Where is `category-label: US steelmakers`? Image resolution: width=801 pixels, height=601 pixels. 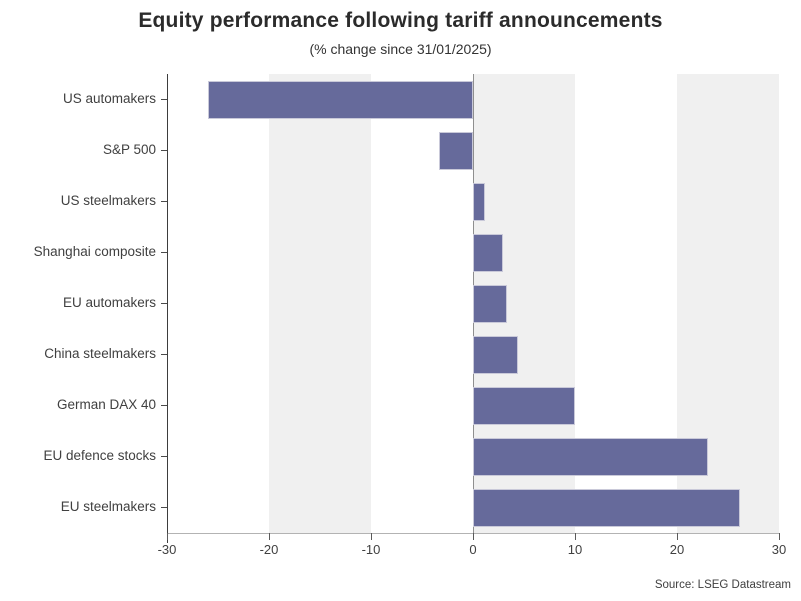
category-label: US steelmakers is located at coordinates (108, 200).